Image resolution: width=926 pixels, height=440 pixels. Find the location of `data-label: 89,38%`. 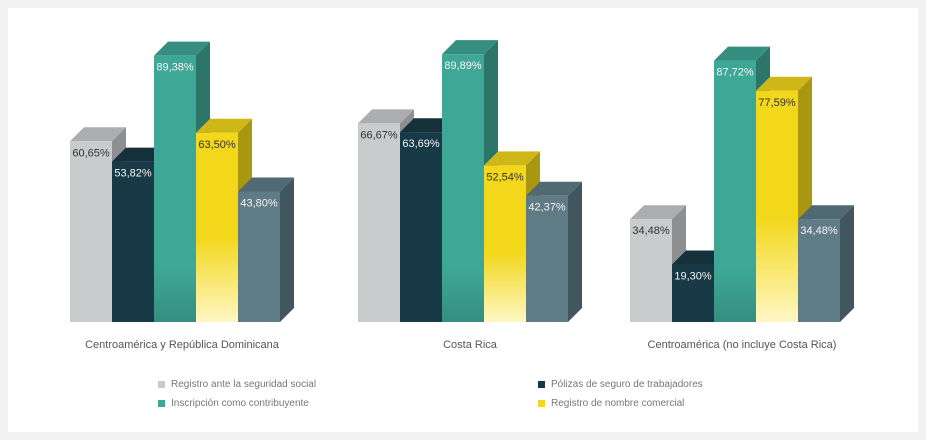

data-label: 89,38% is located at coordinates (175, 68).